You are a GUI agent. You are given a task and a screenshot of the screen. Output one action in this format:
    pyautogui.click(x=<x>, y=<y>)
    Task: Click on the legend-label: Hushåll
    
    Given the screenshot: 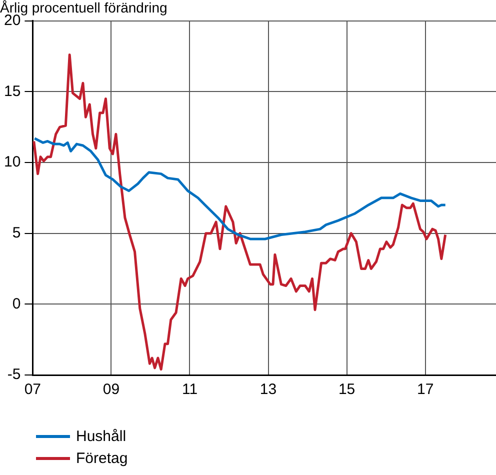 What is the action you would take?
    pyautogui.click(x=101, y=436)
    